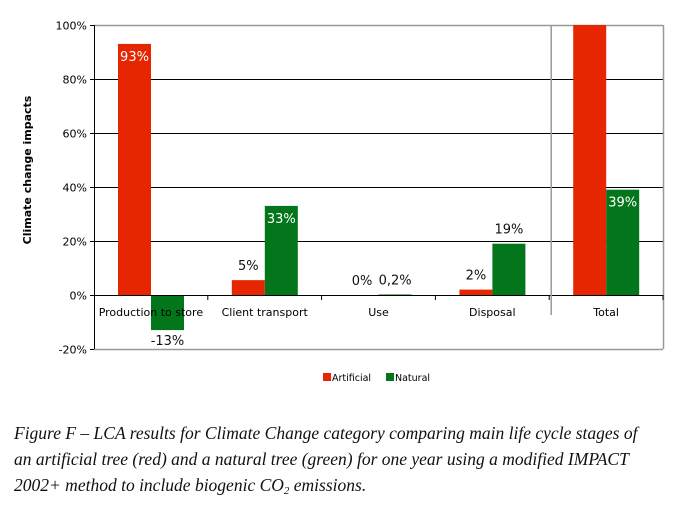 The height and width of the screenshot is (512, 698). Describe the element at coordinates (605, 312) in the screenshot. I see `x-tick-label: Total` at that location.